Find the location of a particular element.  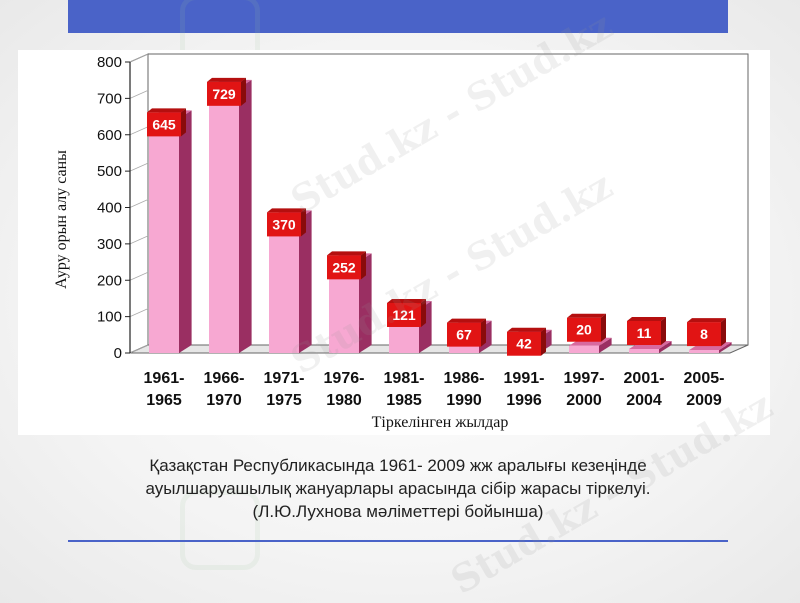

x-tick-label: 1997- is located at coordinates (584, 378).